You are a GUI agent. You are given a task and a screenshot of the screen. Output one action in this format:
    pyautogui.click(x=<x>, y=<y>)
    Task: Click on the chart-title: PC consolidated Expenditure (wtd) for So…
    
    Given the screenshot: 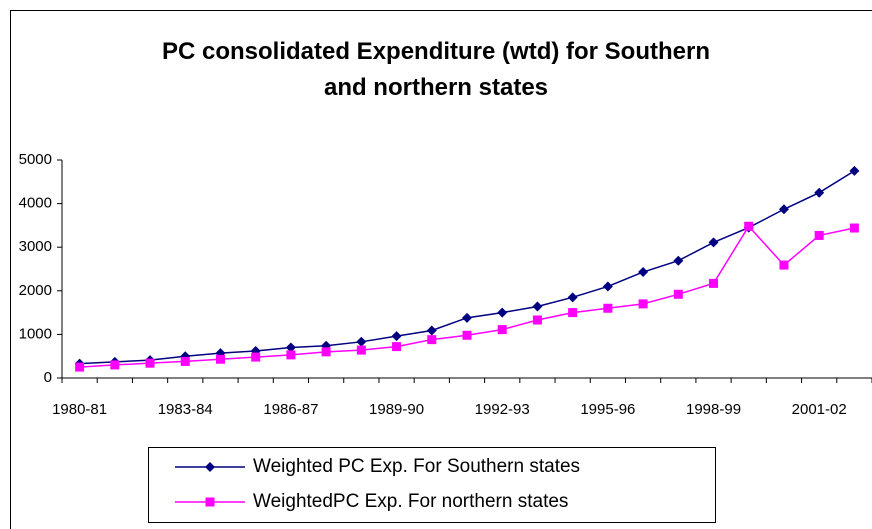 What is the action you would take?
    pyautogui.click(x=435, y=69)
    